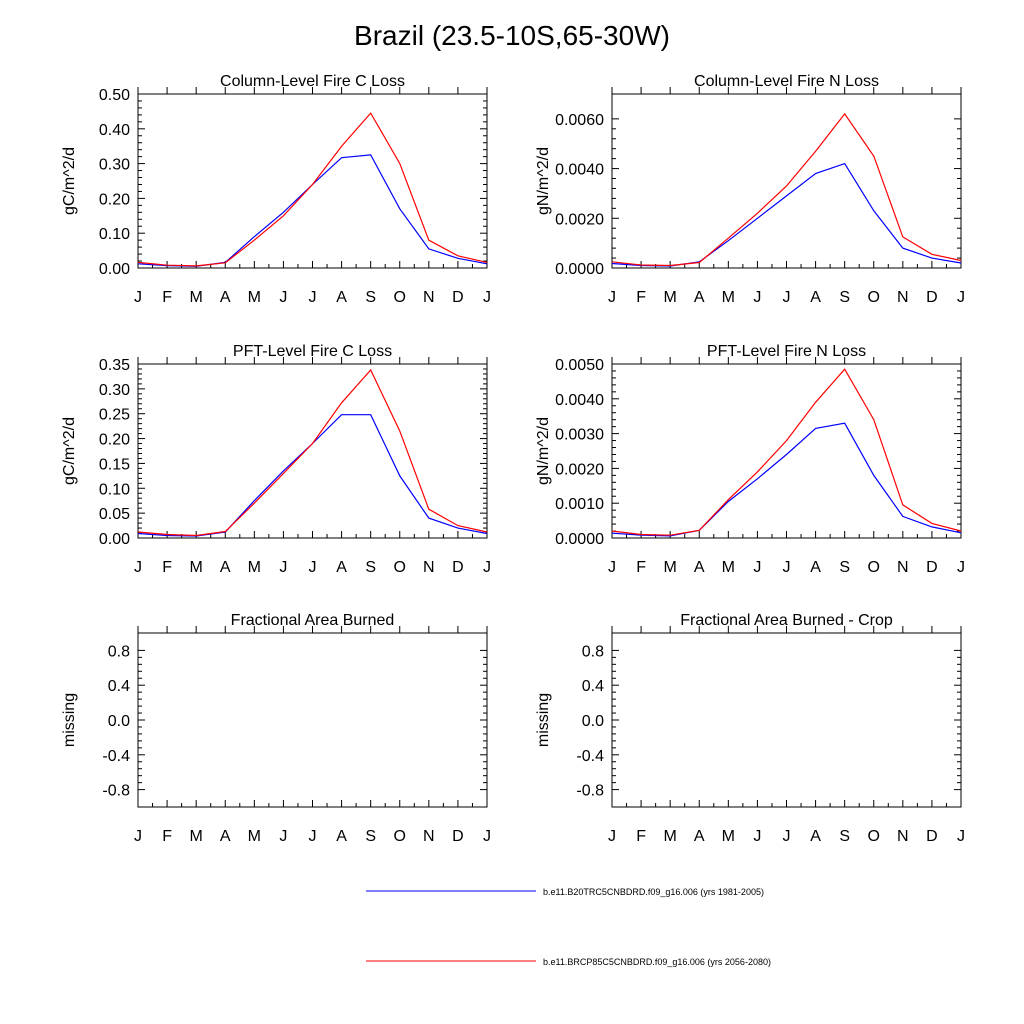 This screenshot has height=1024, width=1024. What do you see at coordinates (543, 720) in the screenshot?
I see `y-axis-label: missing` at bounding box center [543, 720].